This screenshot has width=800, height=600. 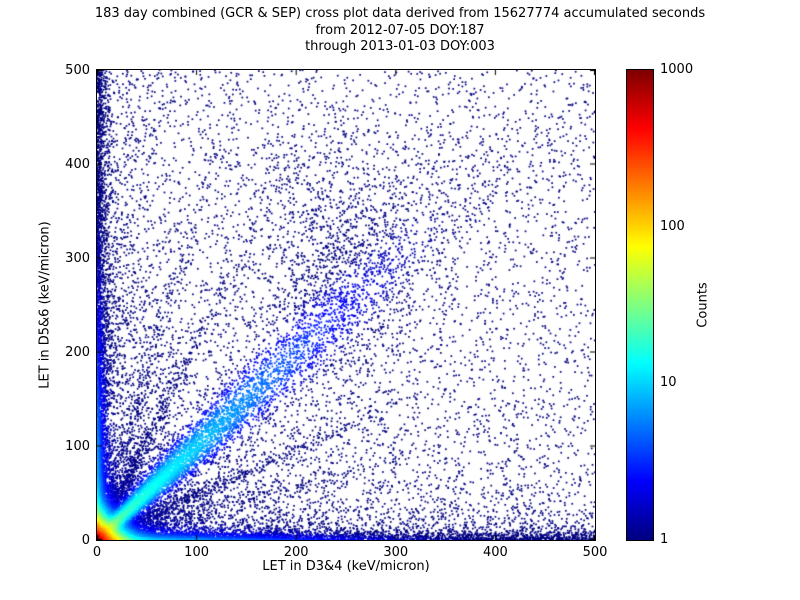 What do you see at coordinates (396, 552) in the screenshot?
I see `x-tick-label: 300` at bounding box center [396, 552].